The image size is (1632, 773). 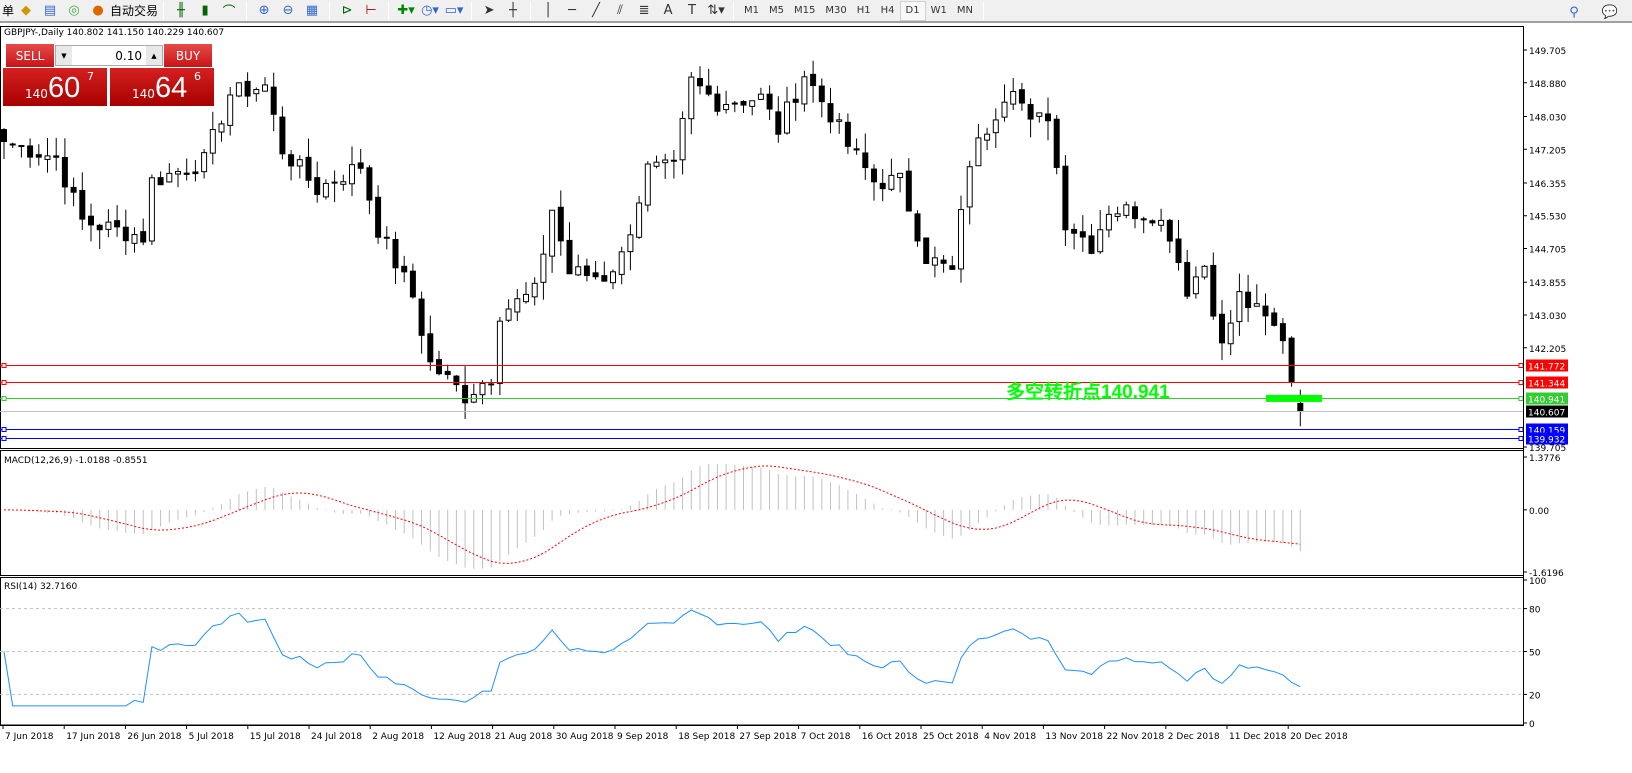 What do you see at coordinates (430, 10) in the screenshot?
I see `periods-icon: ◷▾` at bounding box center [430, 10].